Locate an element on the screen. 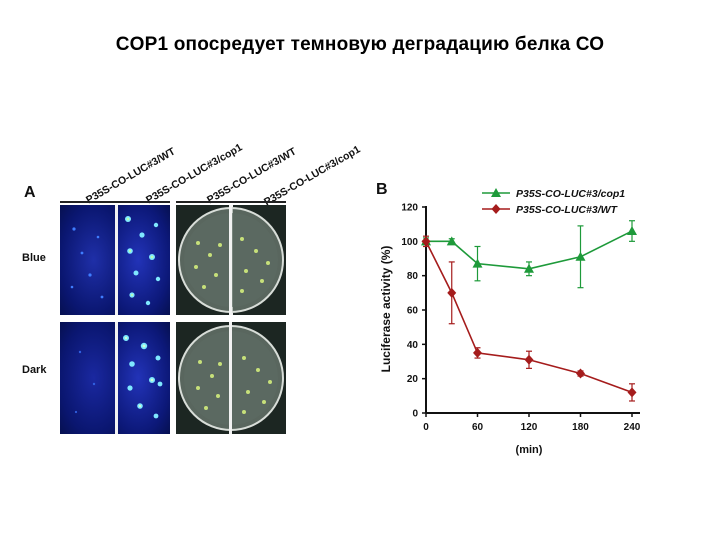  row-label-dark: Dark is located at coordinates (34, 370).